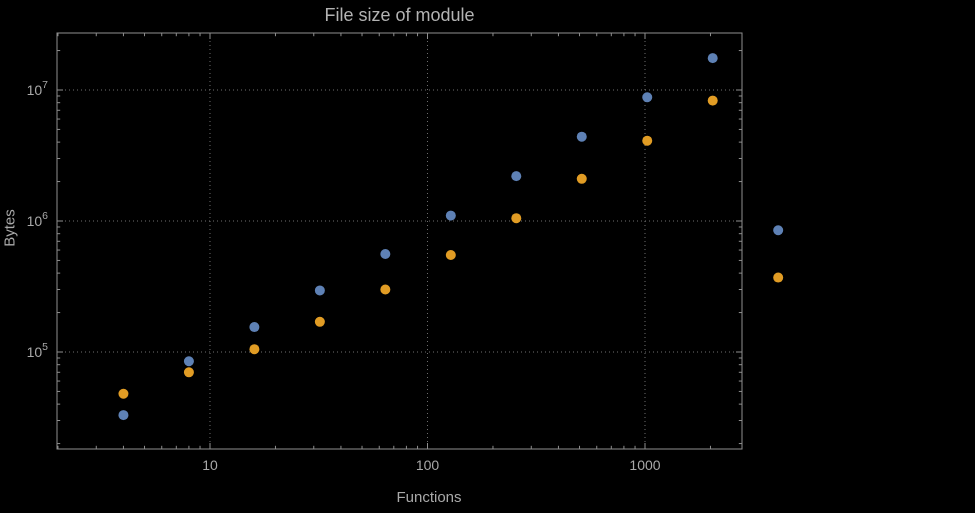 This screenshot has width=975, height=513. Describe the element at coordinates (38, 350) in the screenshot. I see `y-tick-label: 10⁵` at that location.